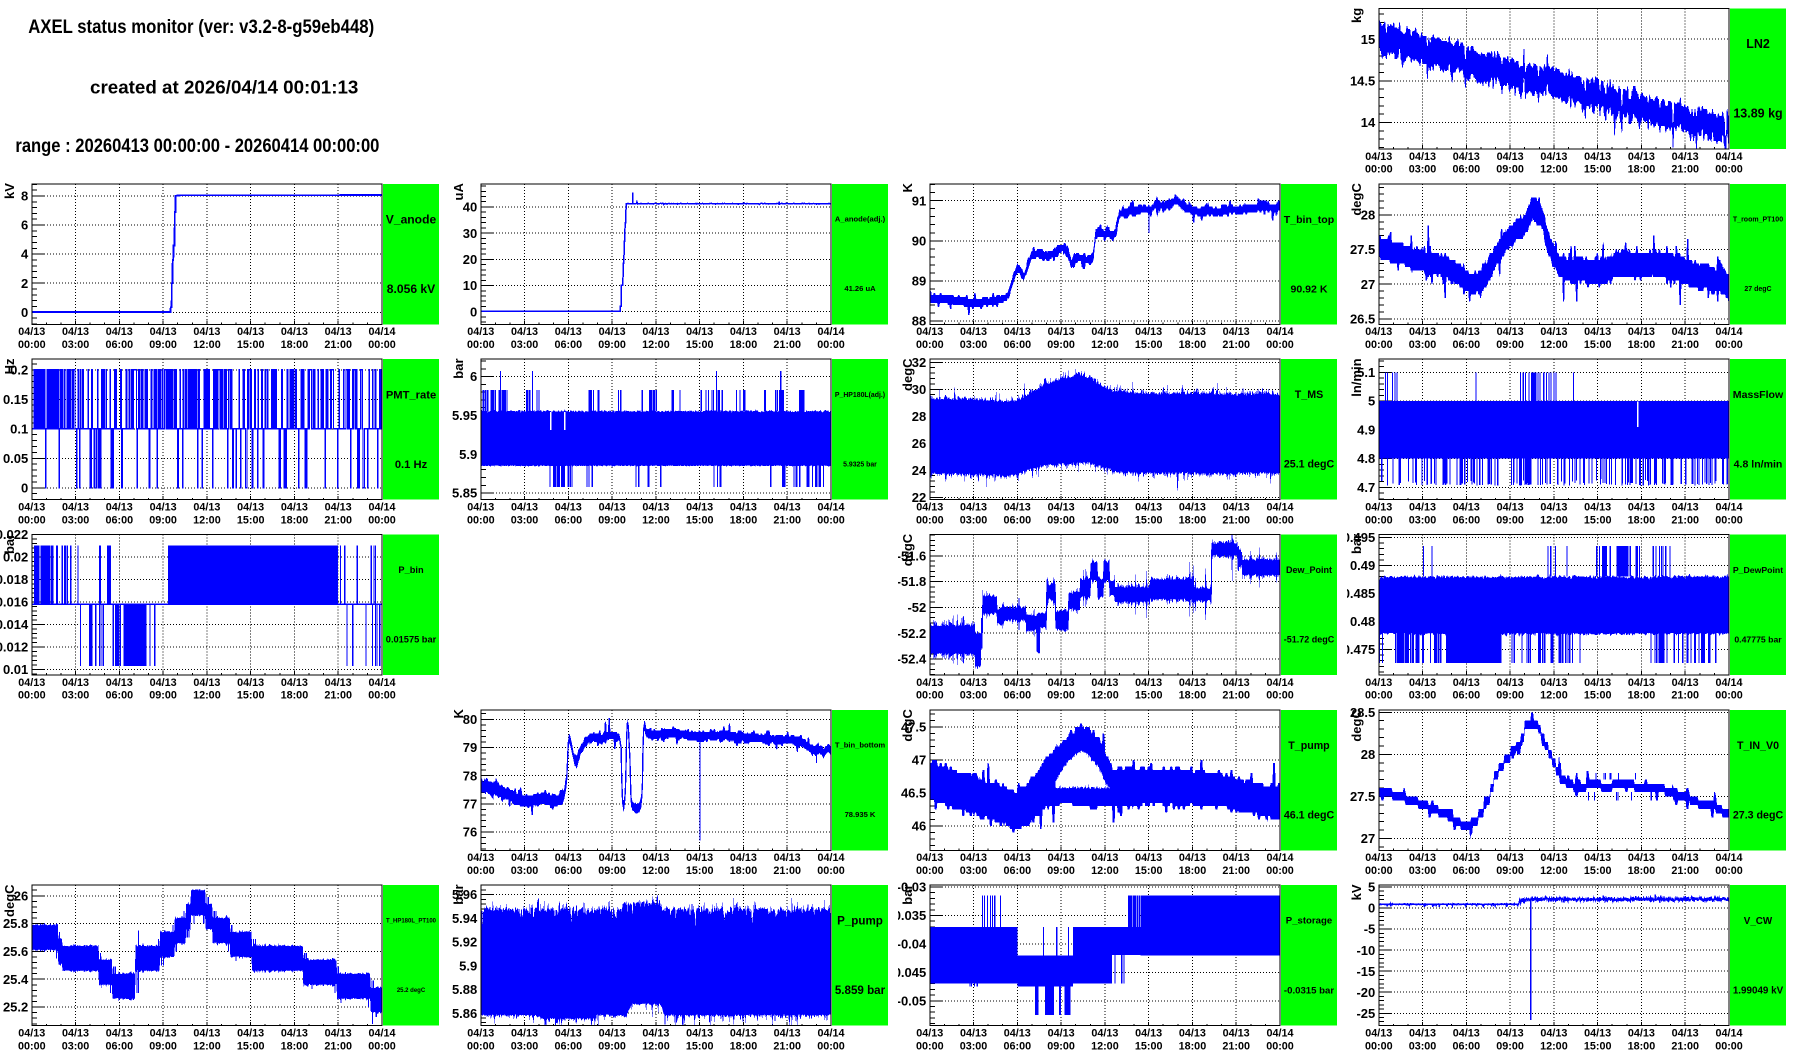  What do you see at coordinates (24, 196) in the screenshot?
I see `svg-text: 8` at bounding box center [24, 196].